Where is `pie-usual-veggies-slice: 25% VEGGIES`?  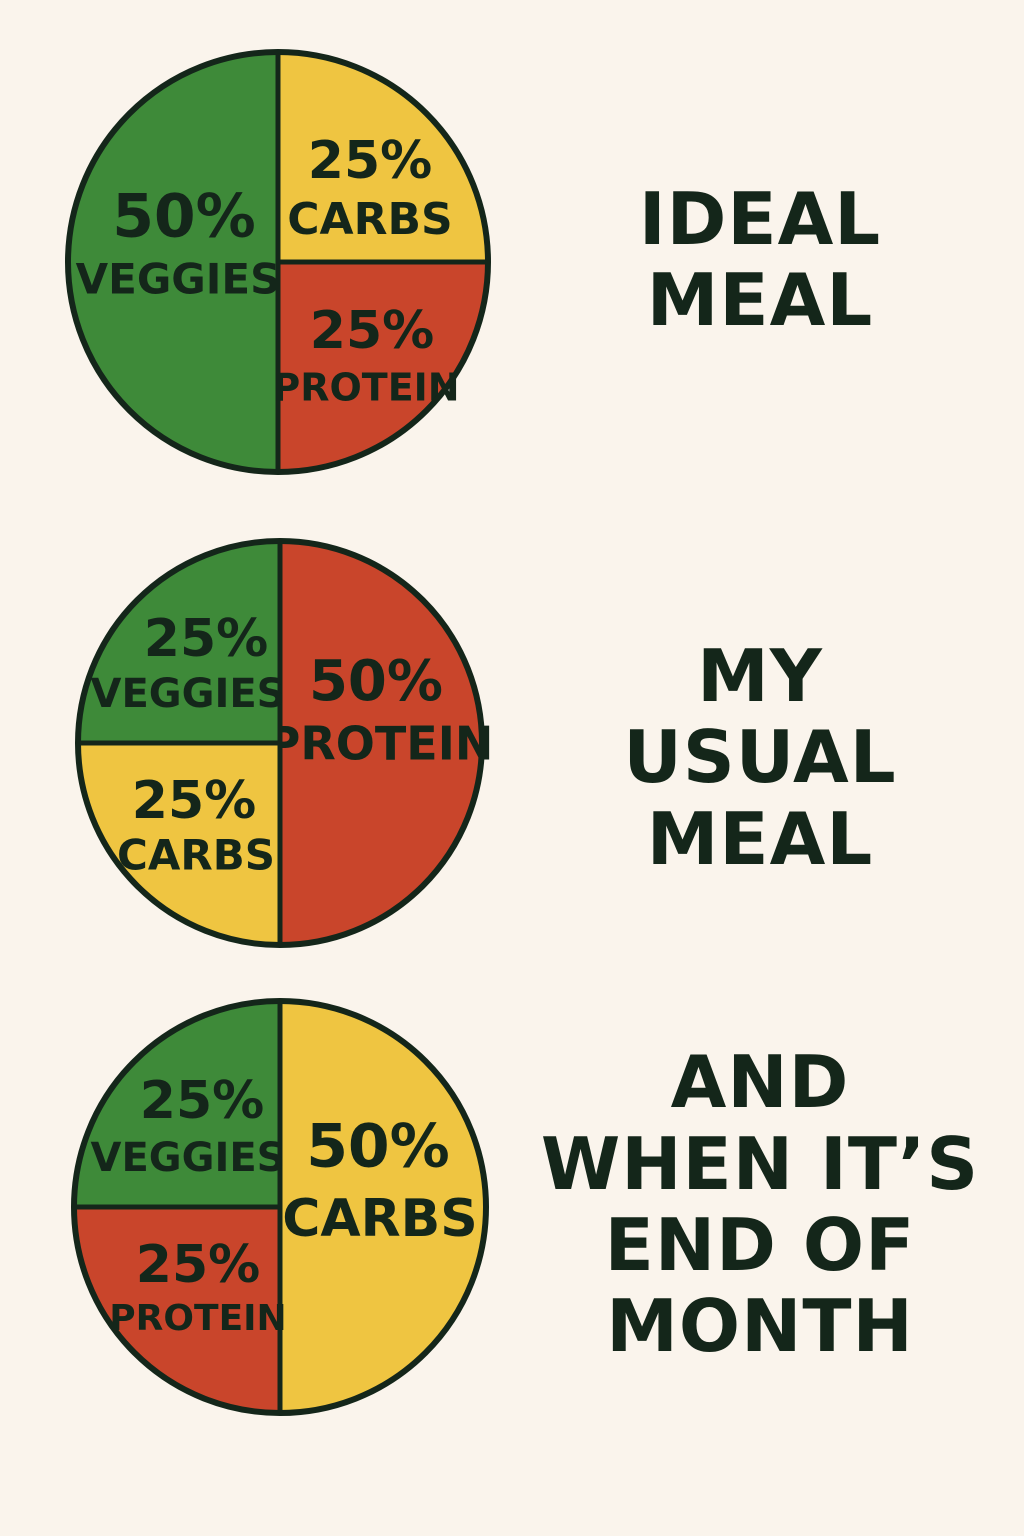 pie-usual-veggies-slice: 25% VEGGIES is located at coordinates (180, 642).